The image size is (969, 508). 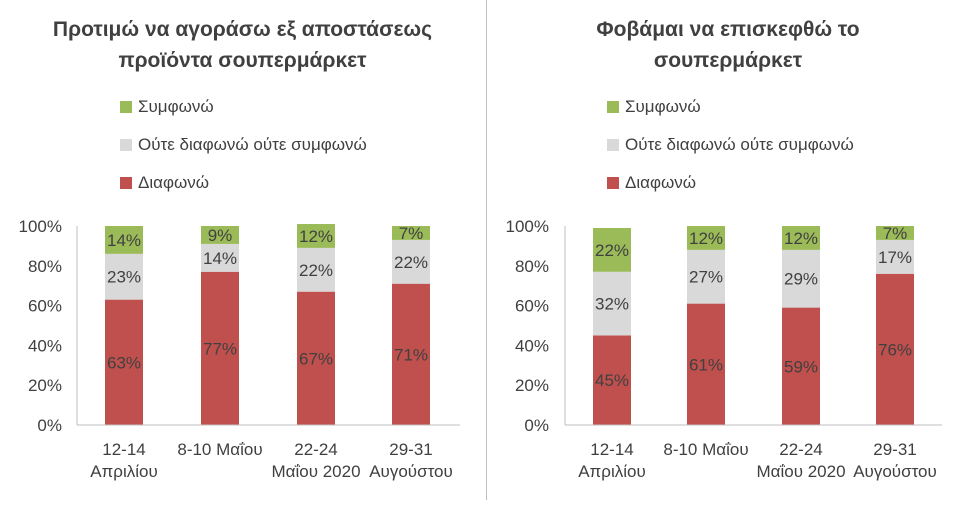 I want to click on data-label: 61%, so click(x=706, y=364).